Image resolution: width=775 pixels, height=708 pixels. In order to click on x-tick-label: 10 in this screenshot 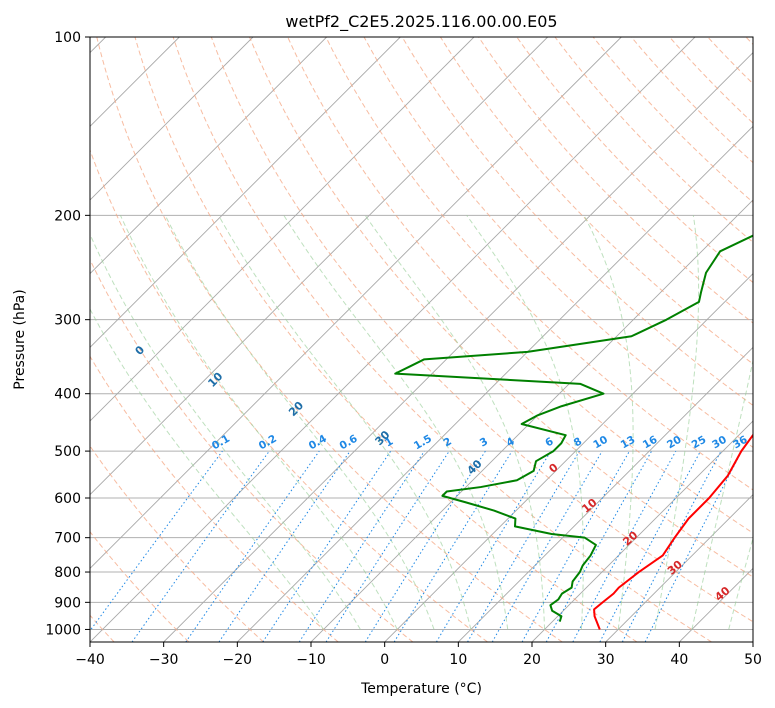, I will do `click(458, 660)`.